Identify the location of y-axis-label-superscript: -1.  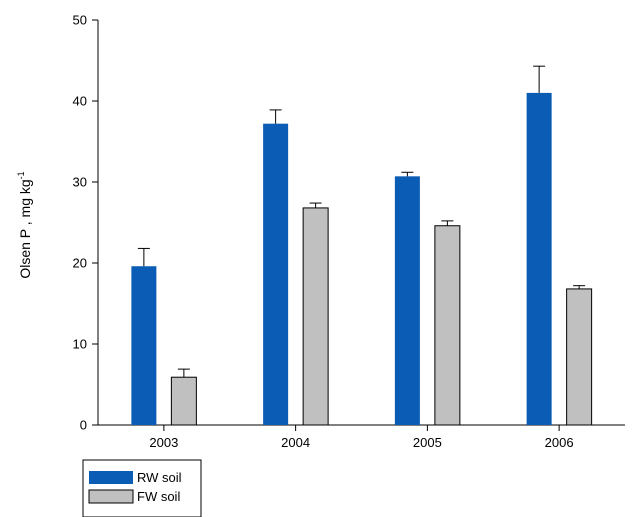
(21, 175).